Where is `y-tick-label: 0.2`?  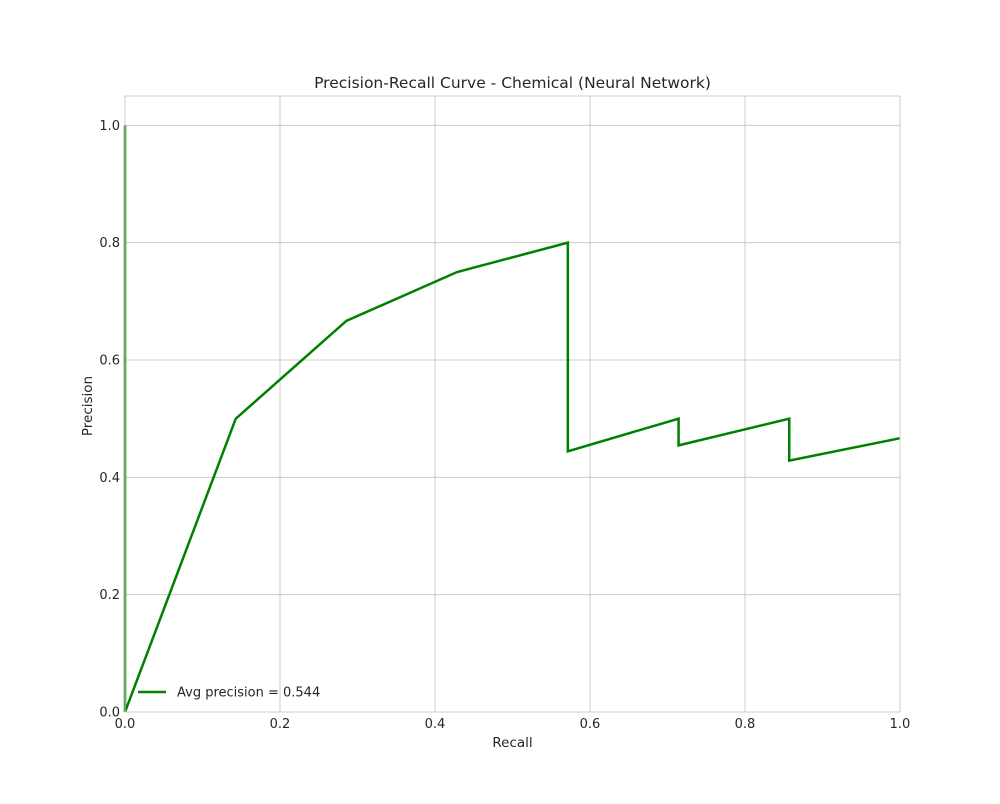 y-tick-label: 0.2 is located at coordinates (109, 595).